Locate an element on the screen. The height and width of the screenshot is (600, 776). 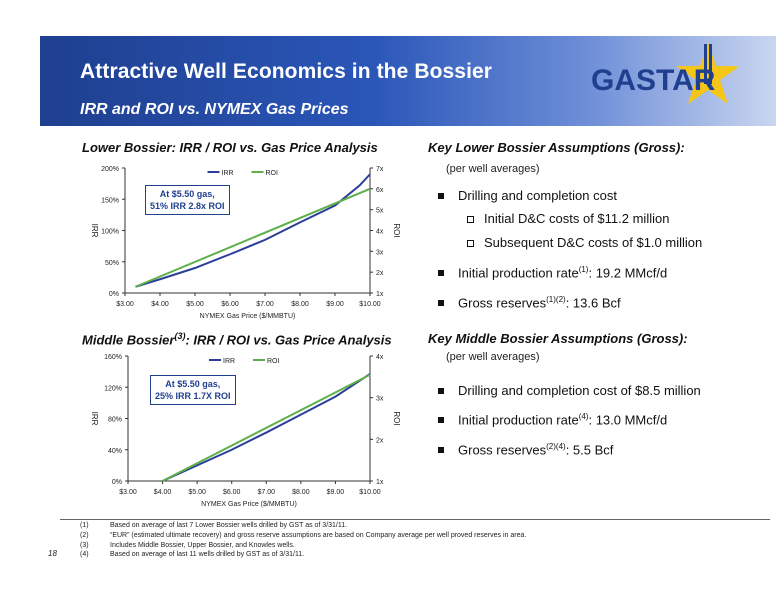
y2-tick-label: 6x is located at coordinates (380, 190).